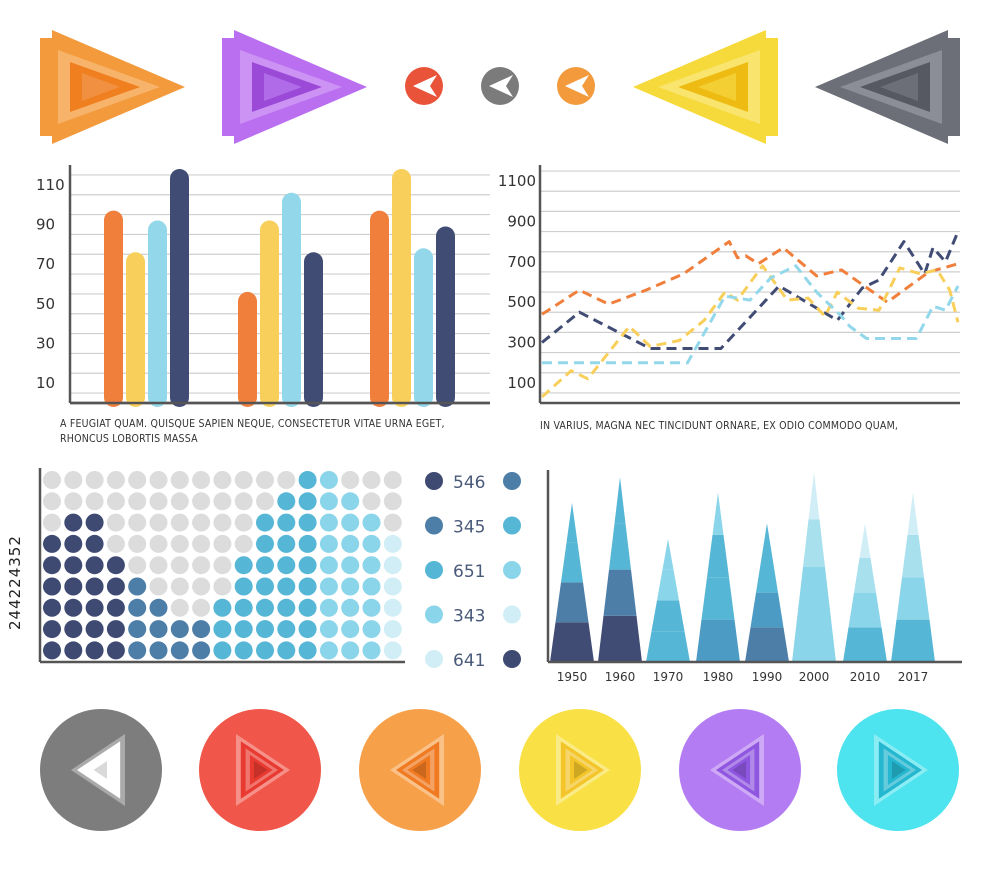 The width and height of the screenshot is (1000, 869). I want to click on purple-circle-arrow-left-icon, so click(740, 770).